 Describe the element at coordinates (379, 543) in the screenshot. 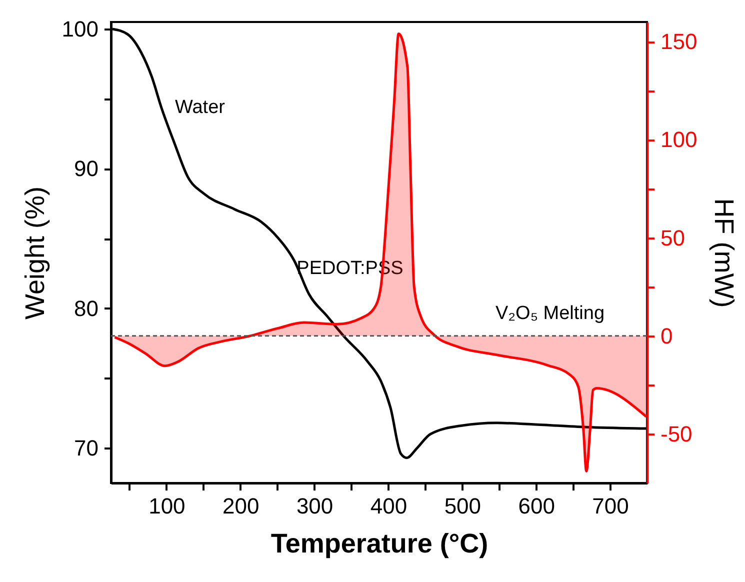

I see `x-axis-title: Temperature (°C)` at that location.